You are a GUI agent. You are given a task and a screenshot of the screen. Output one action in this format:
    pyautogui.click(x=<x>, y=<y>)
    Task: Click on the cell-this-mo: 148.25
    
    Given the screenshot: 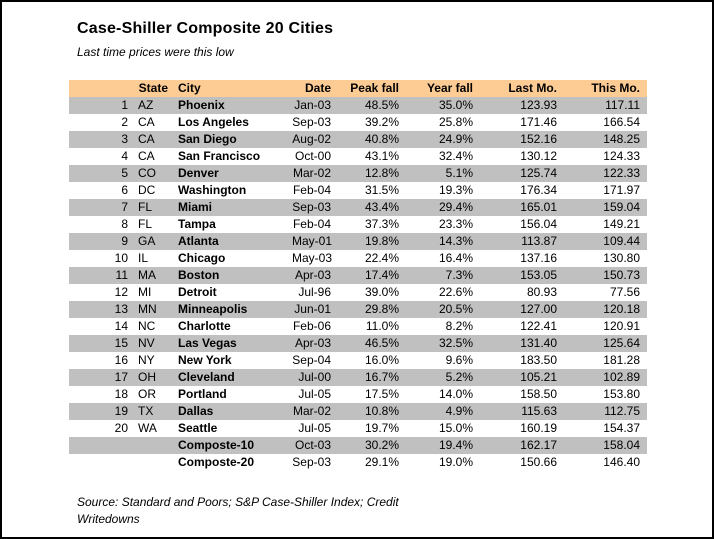 What is the action you would take?
    pyautogui.click(x=605, y=139)
    